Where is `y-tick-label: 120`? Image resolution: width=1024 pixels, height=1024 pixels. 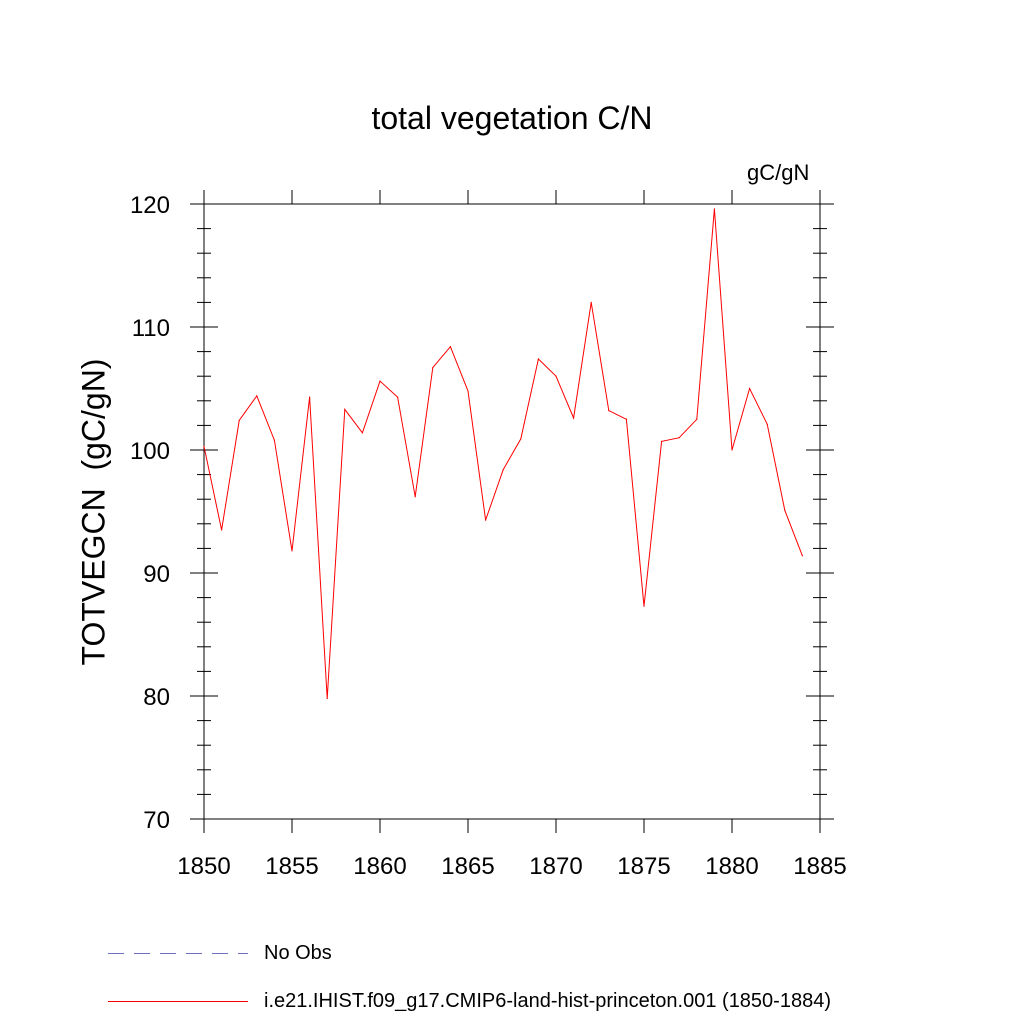
y-tick-label: 120 is located at coordinates (150, 205).